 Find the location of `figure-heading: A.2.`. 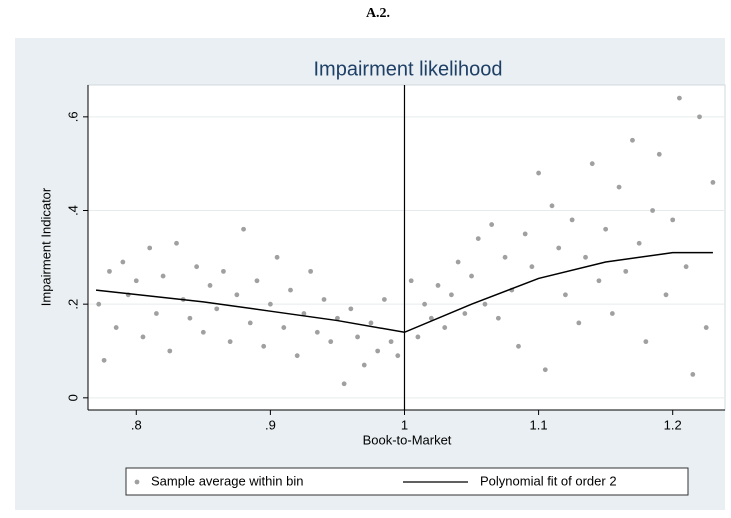

figure-heading: A.2. is located at coordinates (378, 13).